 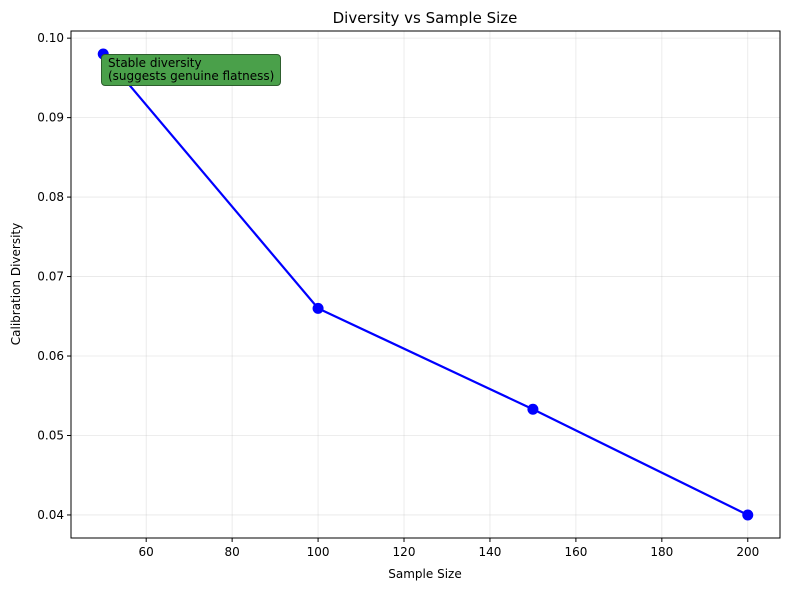 I want to click on y-tick-label: 0.06, so click(x=50, y=356).